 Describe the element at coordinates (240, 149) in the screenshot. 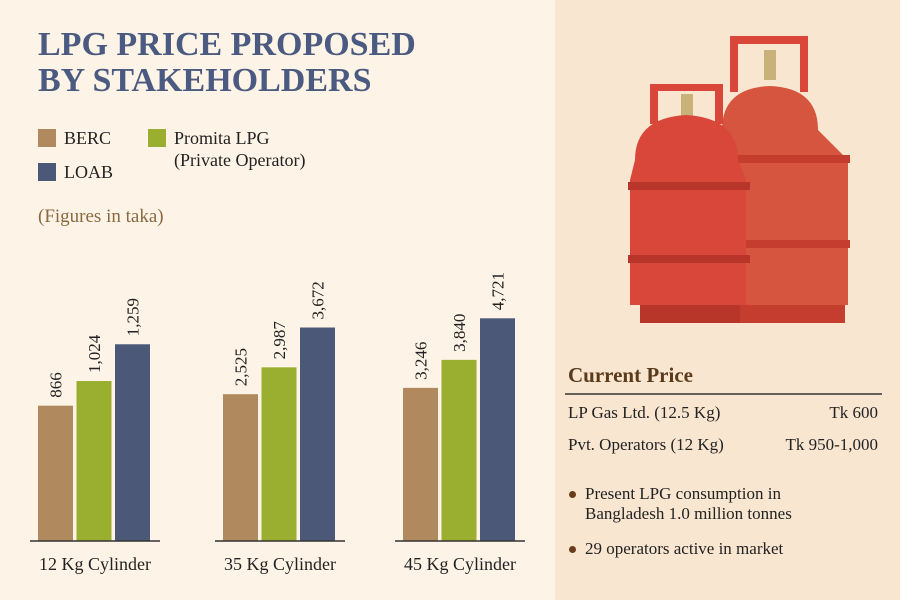

I see `legend-label: Promita LPG (Private Operator)` at that location.